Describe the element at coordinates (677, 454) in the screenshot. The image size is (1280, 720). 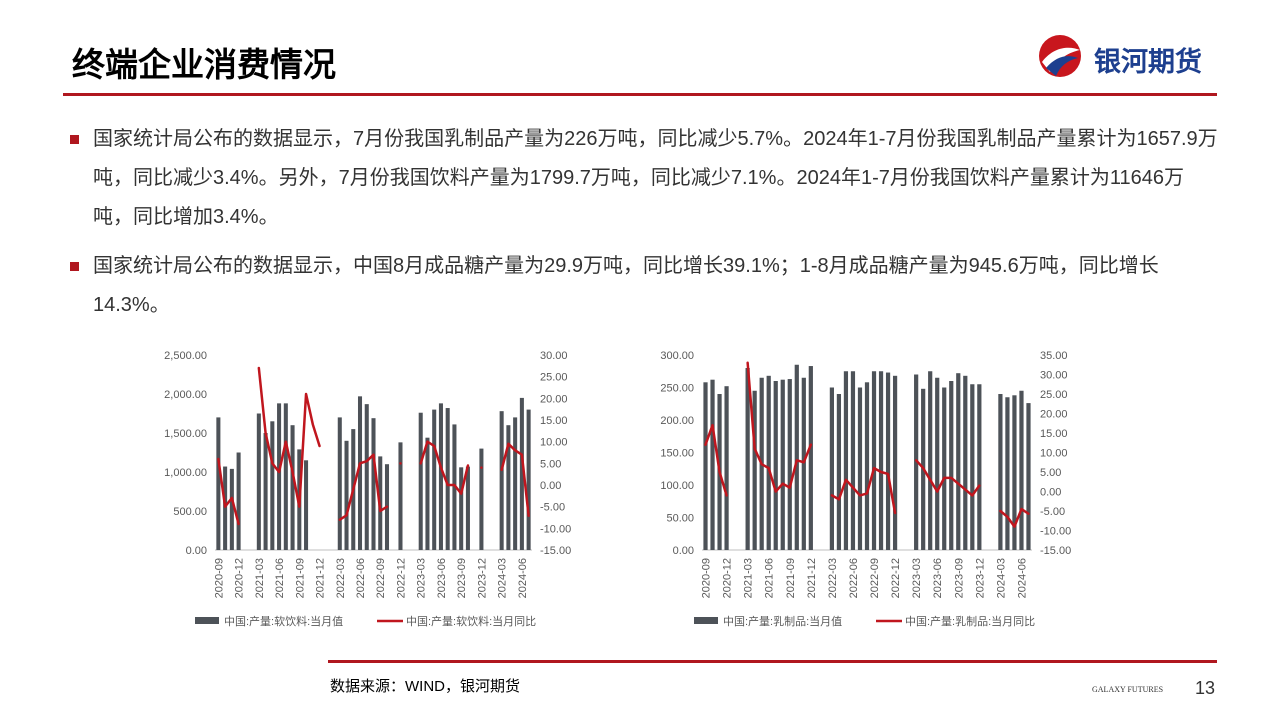
I see `y-tick-label: 150.00` at that location.